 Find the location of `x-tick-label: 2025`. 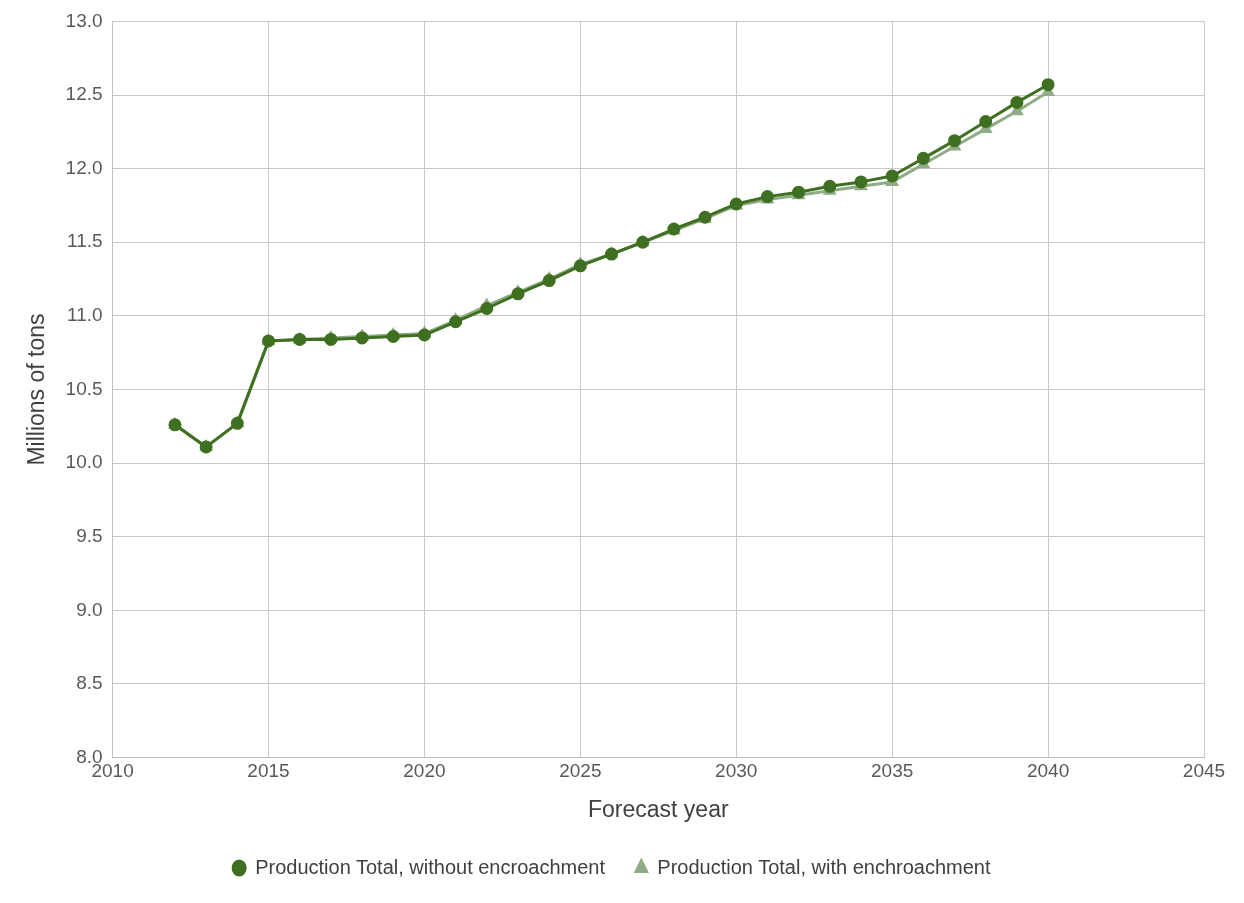

x-tick-label: 2025 is located at coordinates (580, 771).